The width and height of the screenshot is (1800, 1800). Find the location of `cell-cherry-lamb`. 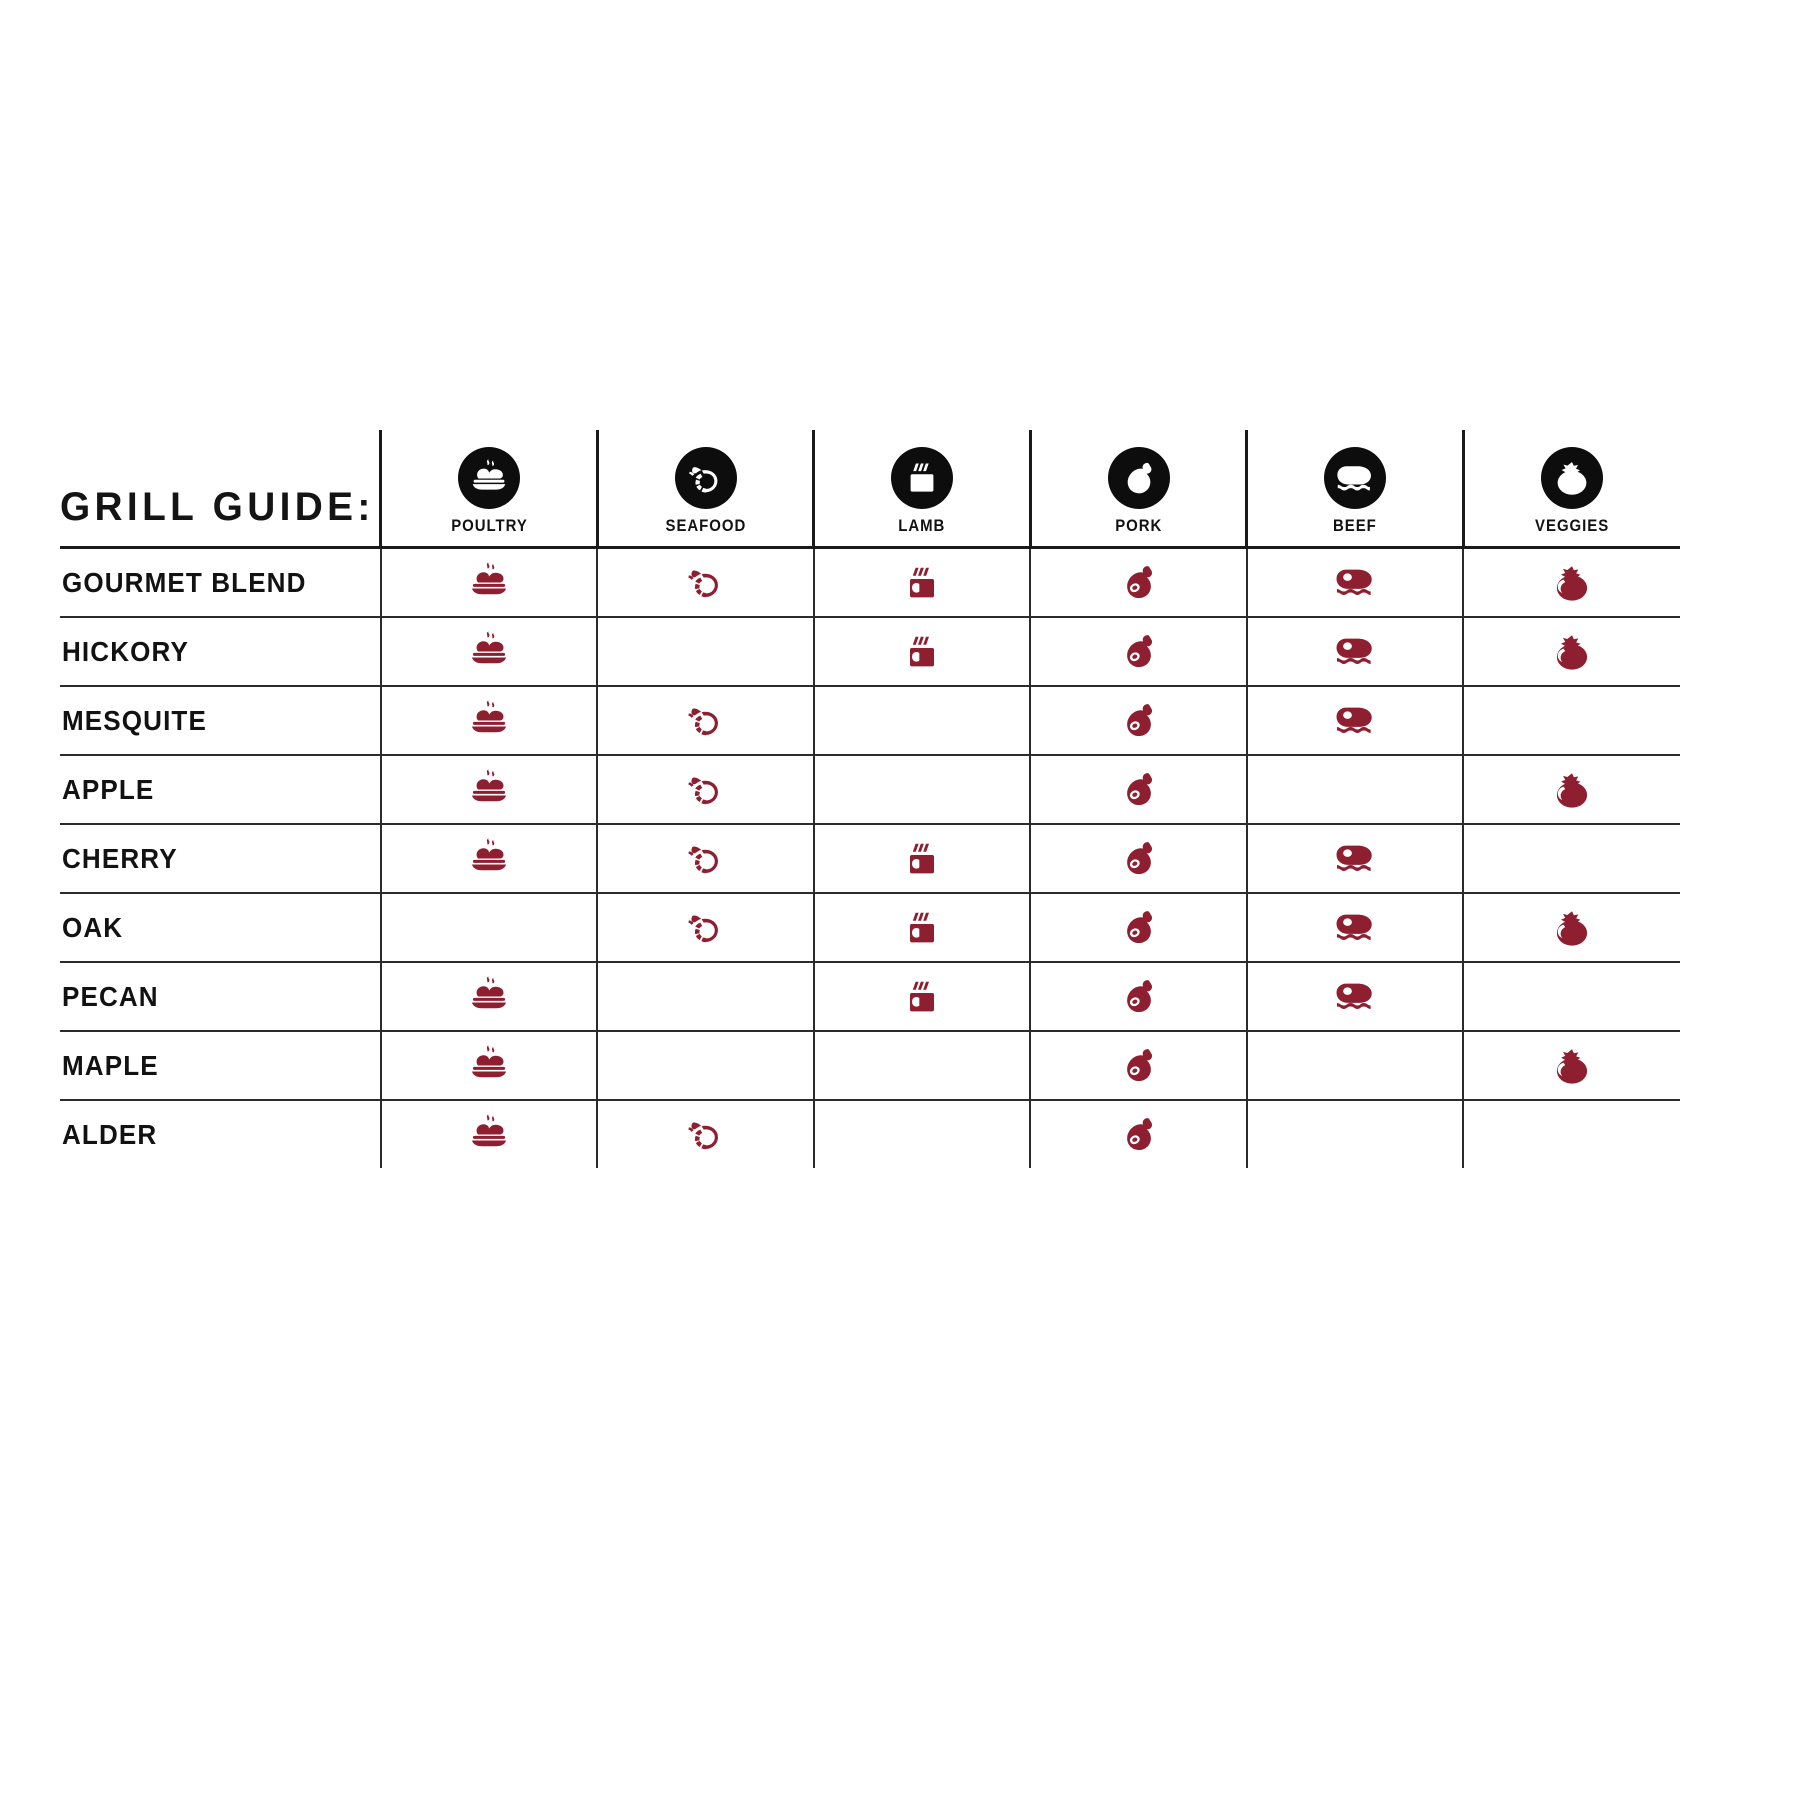

cell-cherry-lamb is located at coordinates (921, 859).